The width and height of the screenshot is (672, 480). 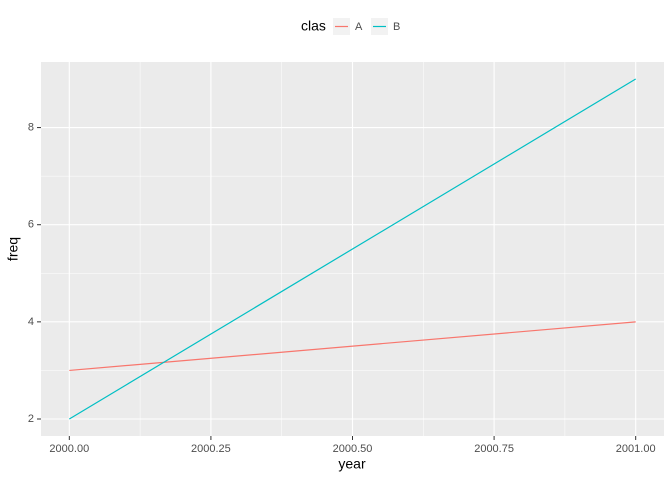 What do you see at coordinates (353, 449) in the screenshot?
I see `x-tick-label: 2000.50` at bounding box center [353, 449].